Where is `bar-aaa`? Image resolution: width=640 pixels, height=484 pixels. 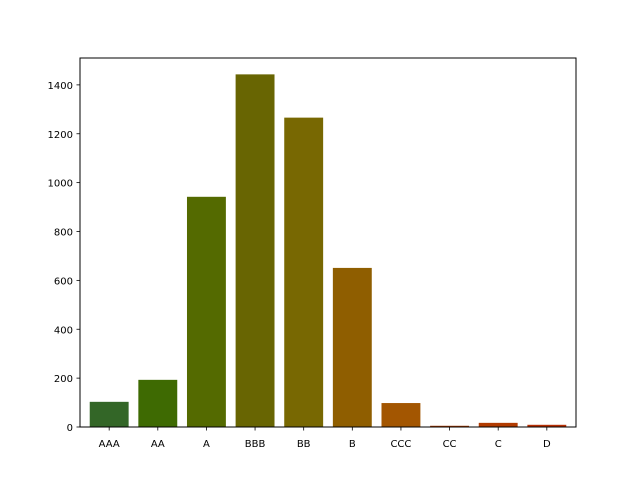
bar-aaa is located at coordinates (109, 414).